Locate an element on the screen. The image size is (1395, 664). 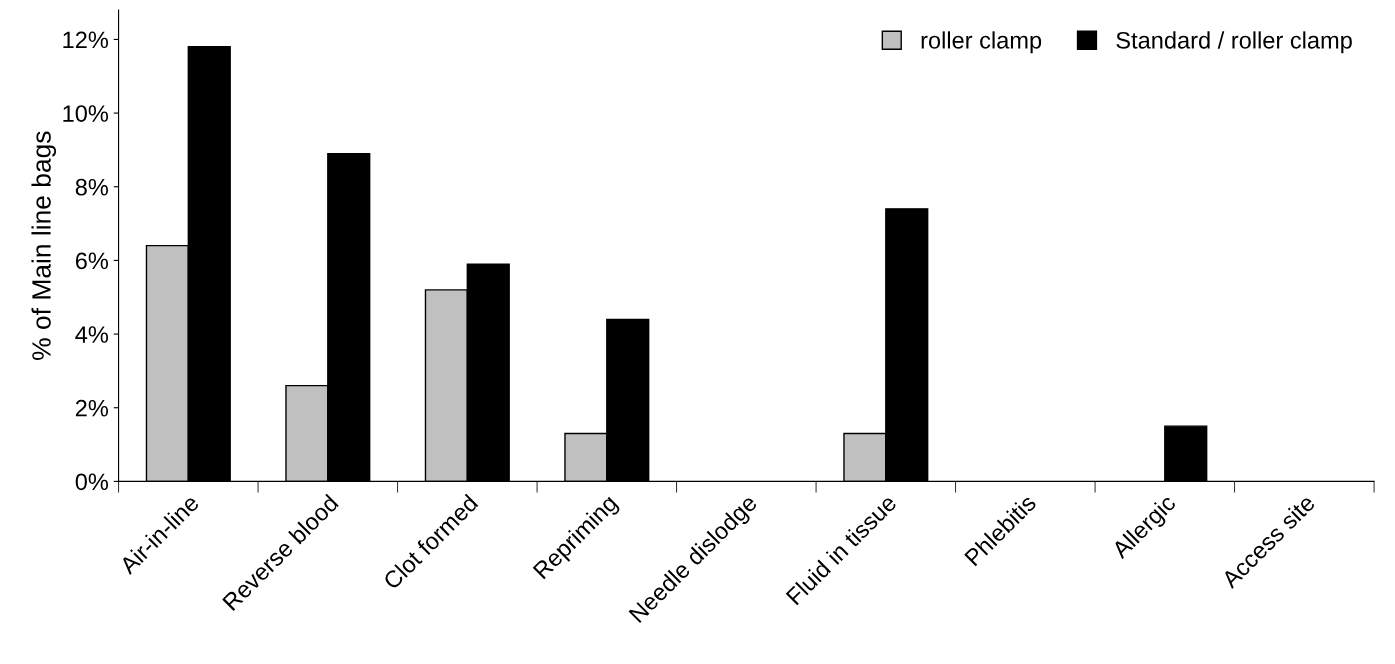
y-tick-label: 8% is located at coordinates (92, 187).